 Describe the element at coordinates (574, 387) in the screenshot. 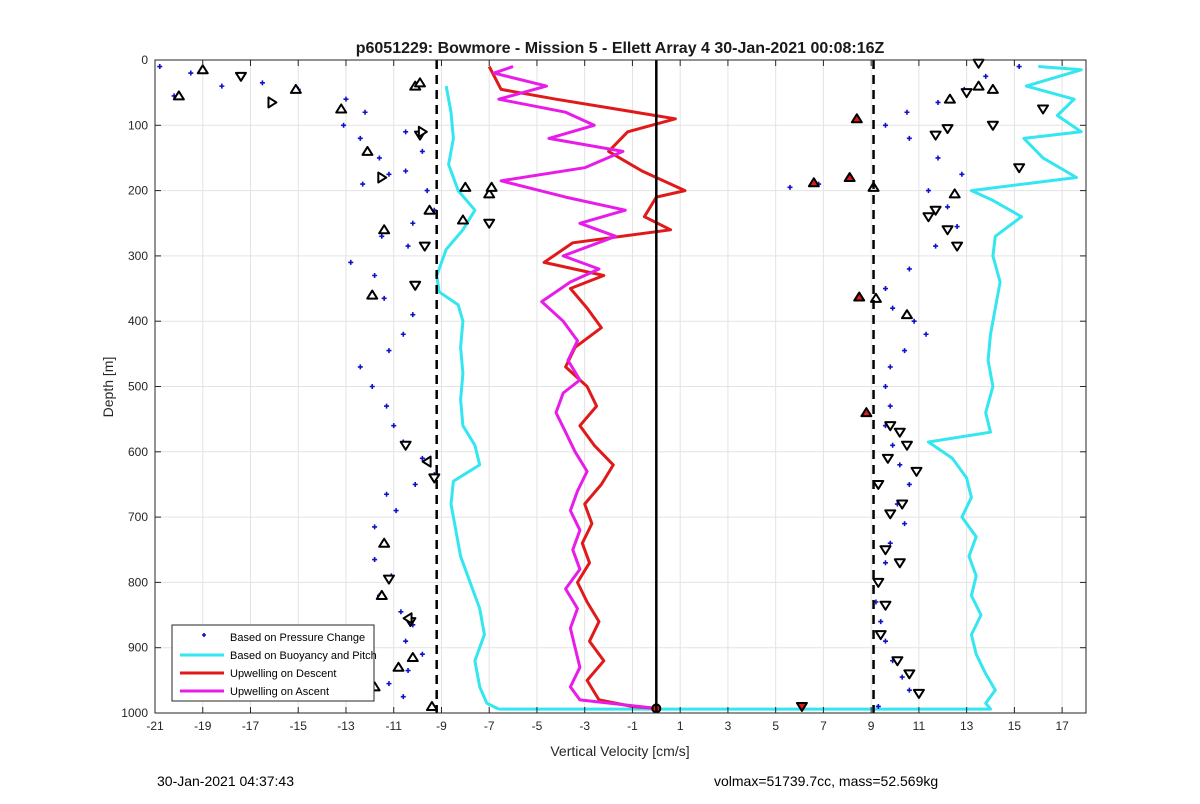

I see `series-line-upwelling-on-ascent` at that location.